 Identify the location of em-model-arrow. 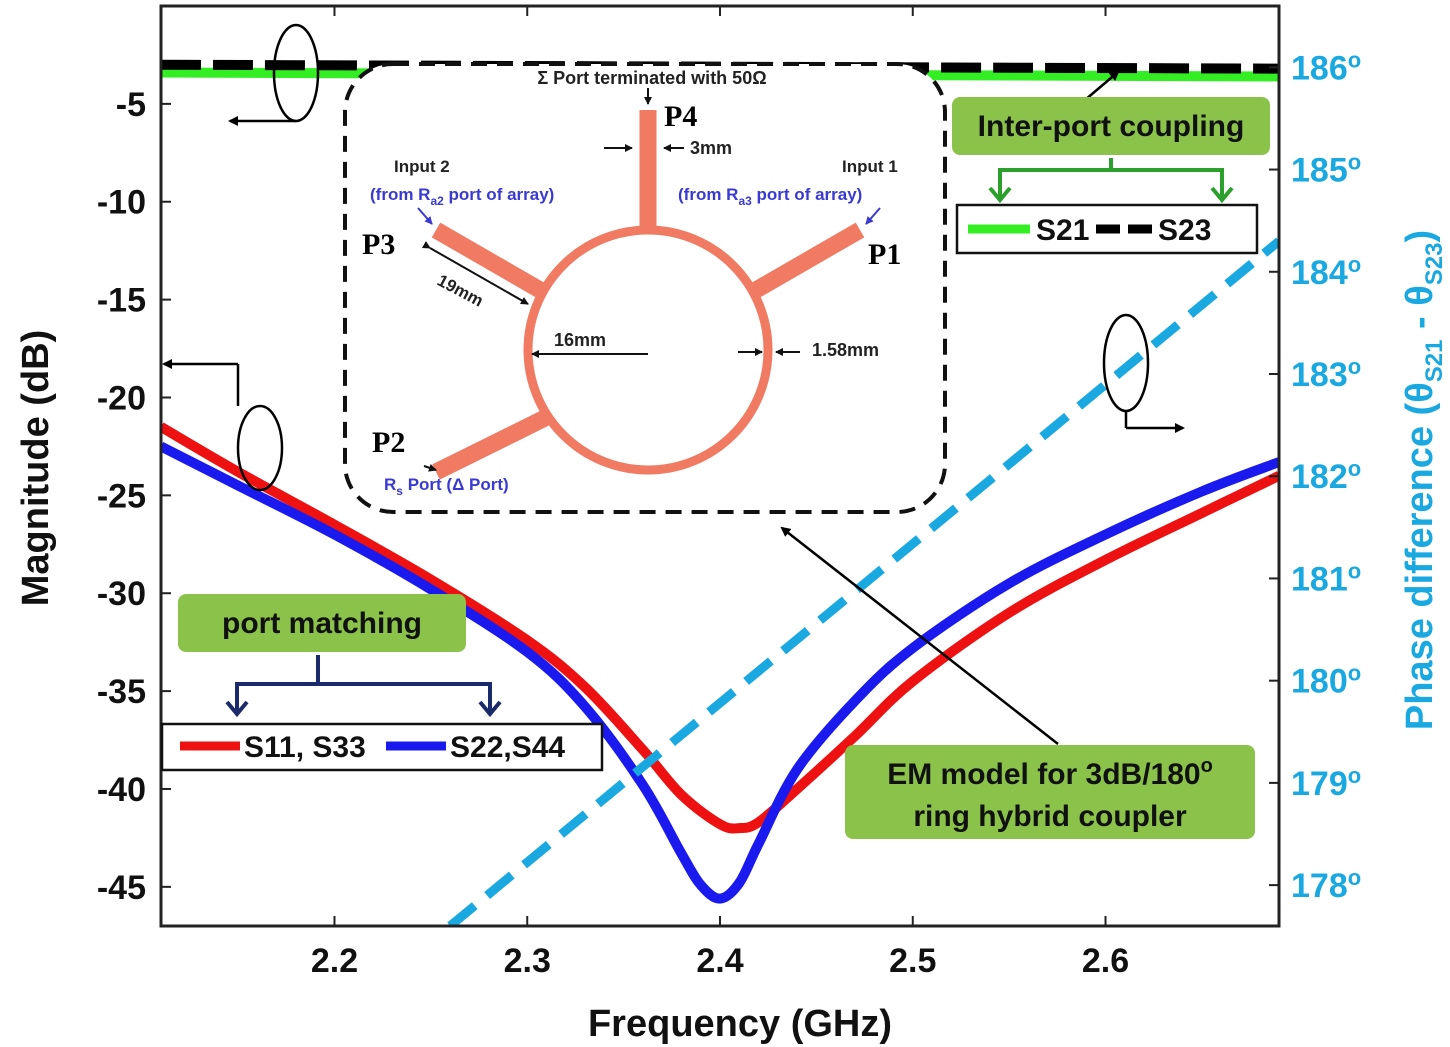
(919, 635).